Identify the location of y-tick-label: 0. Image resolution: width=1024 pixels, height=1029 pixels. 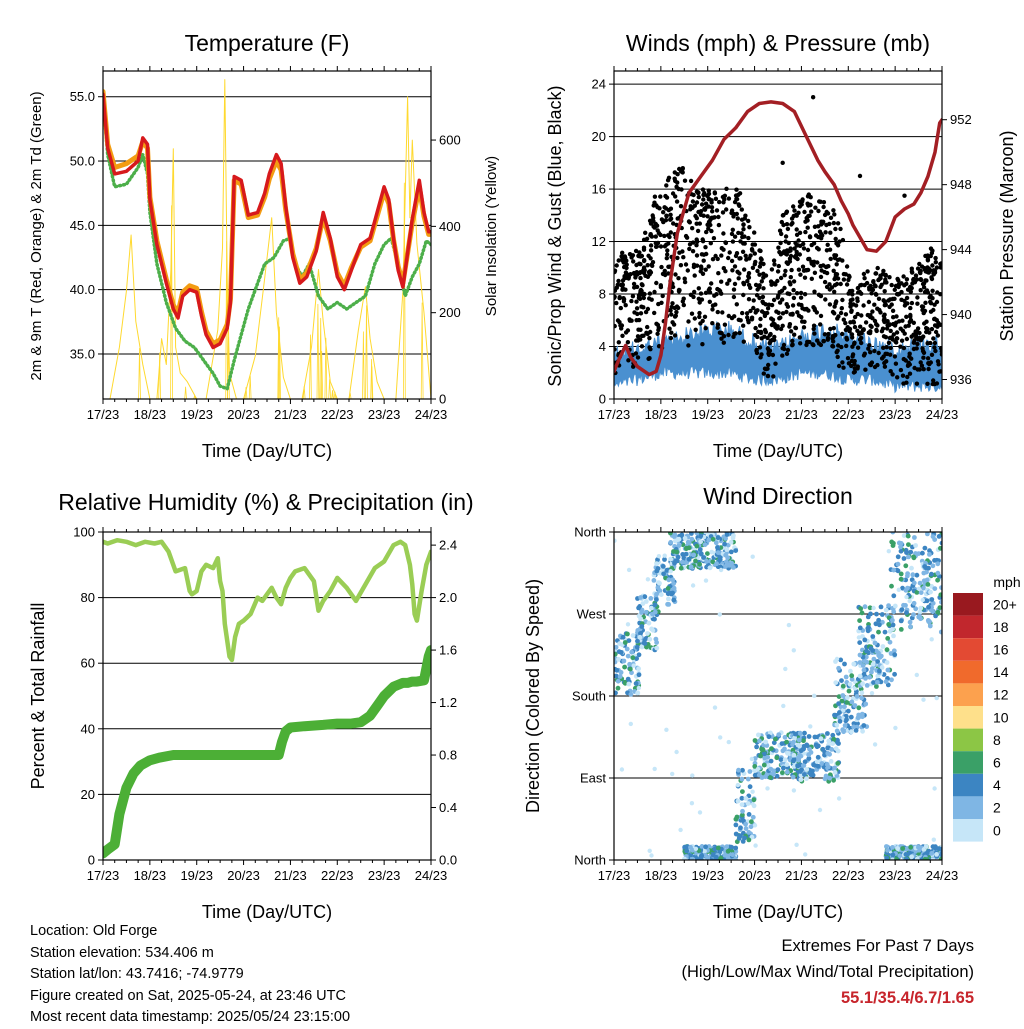
(442, 399).